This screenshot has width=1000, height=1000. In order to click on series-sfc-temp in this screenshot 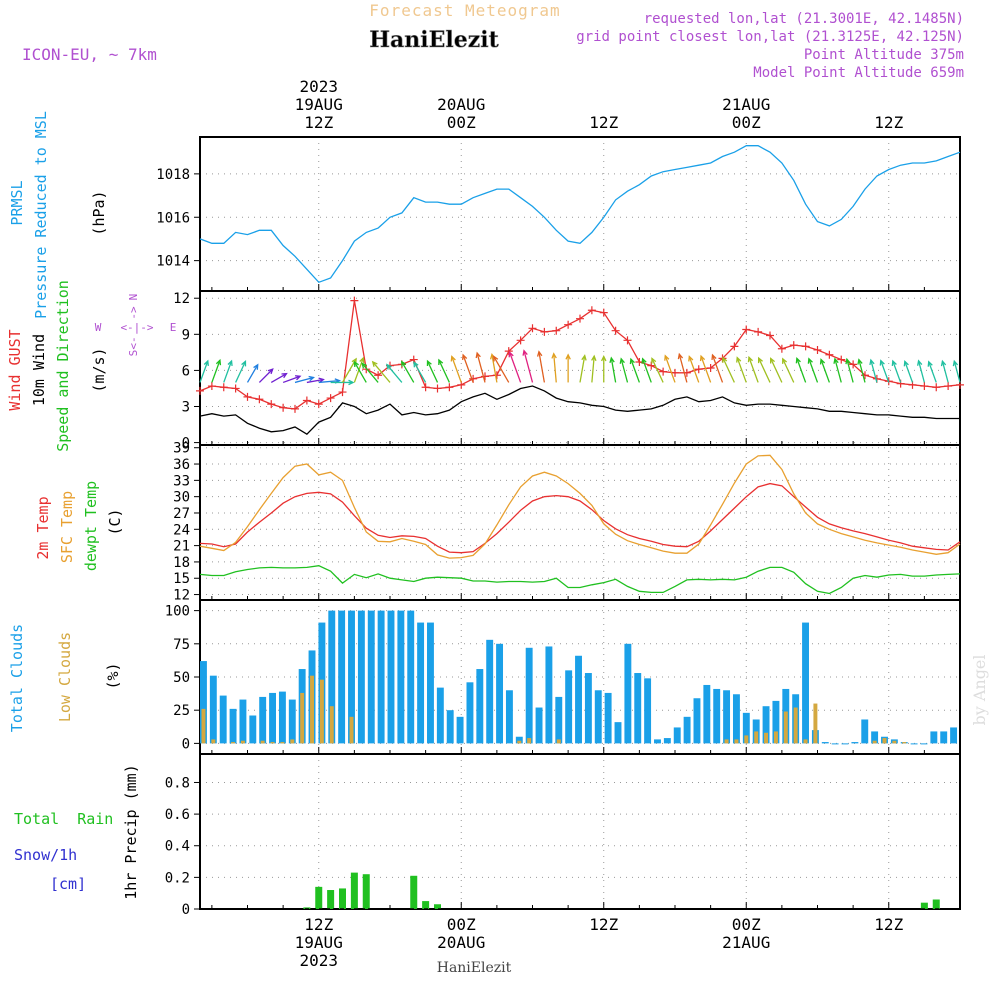, I will do `click(580, 506)`.